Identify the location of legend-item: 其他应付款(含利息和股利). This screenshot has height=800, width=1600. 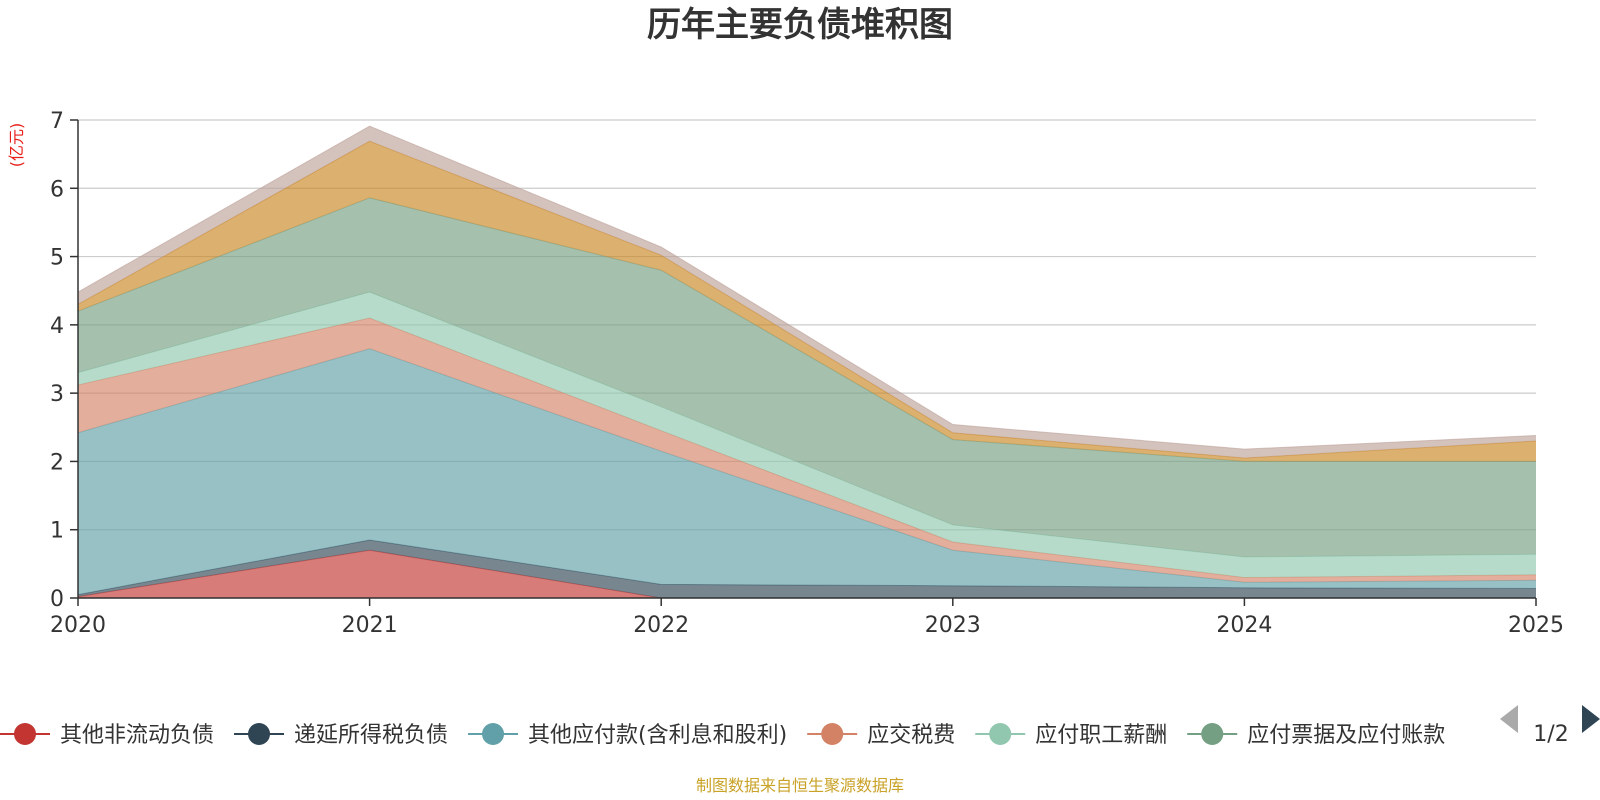
(627, 735).